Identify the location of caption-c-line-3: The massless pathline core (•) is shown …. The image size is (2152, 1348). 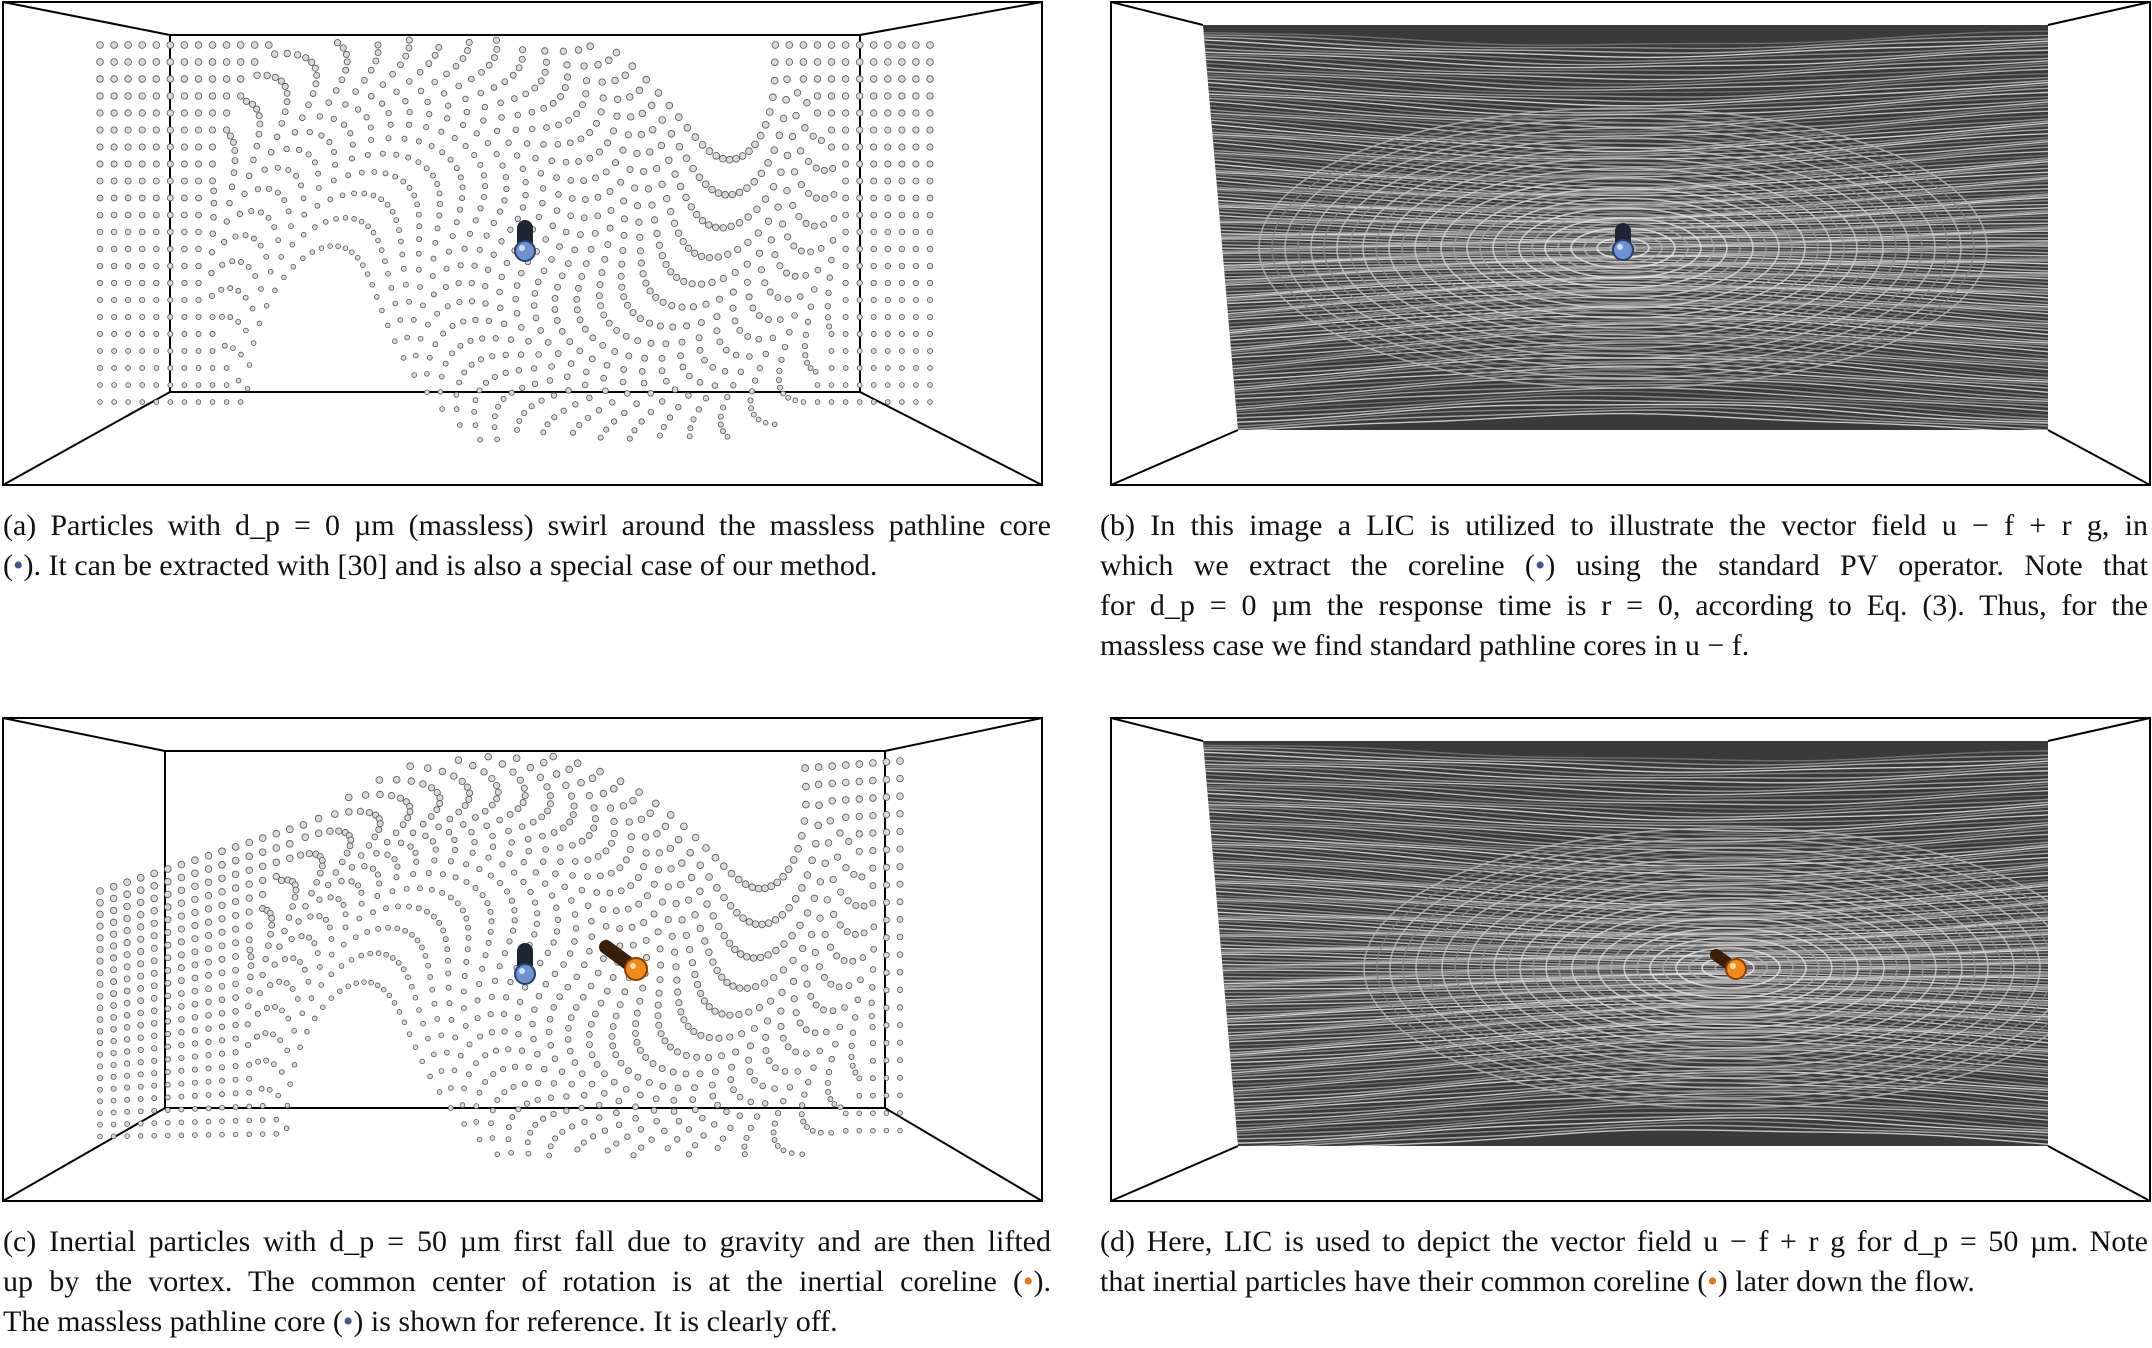
(420, 1321).